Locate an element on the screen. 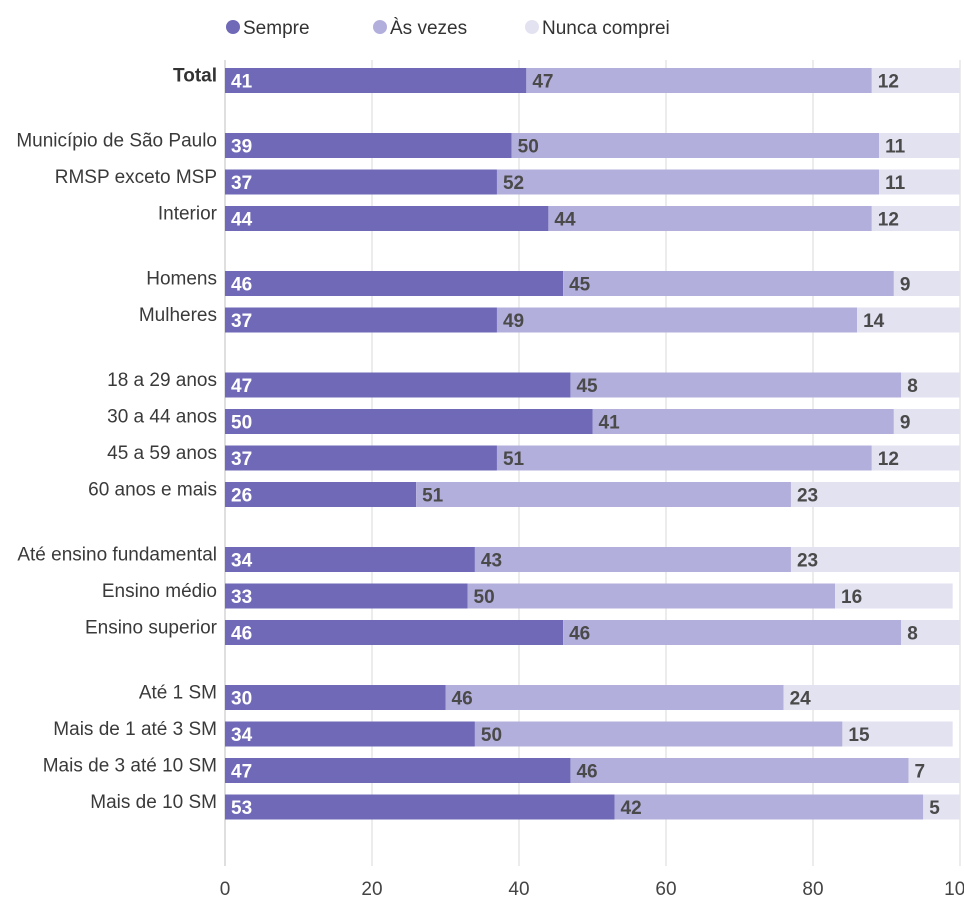  category-label-ensino-medio: Ensino médio is located at coordinates (159, 591).